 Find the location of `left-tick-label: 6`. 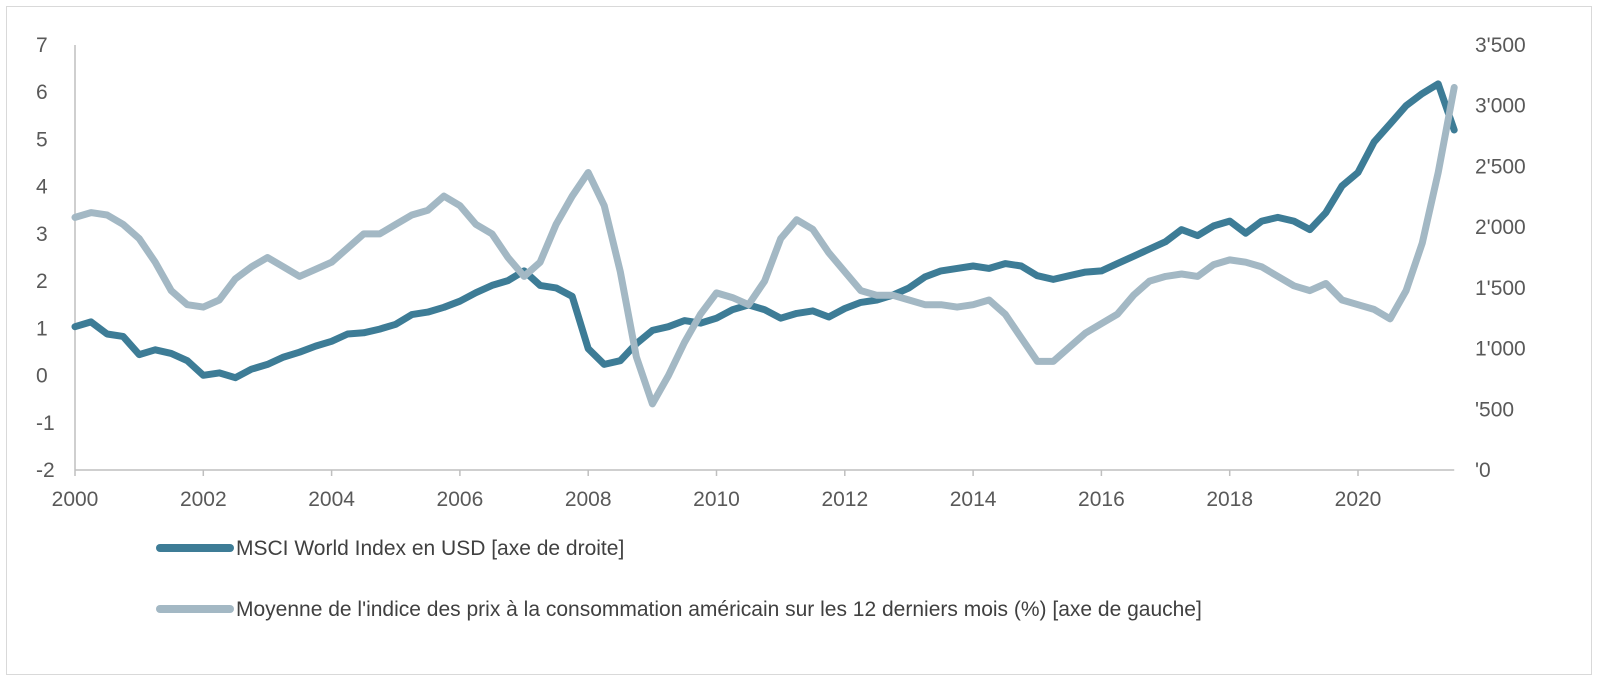

left-tick-label: 6 is located at coordinates (42, 92).